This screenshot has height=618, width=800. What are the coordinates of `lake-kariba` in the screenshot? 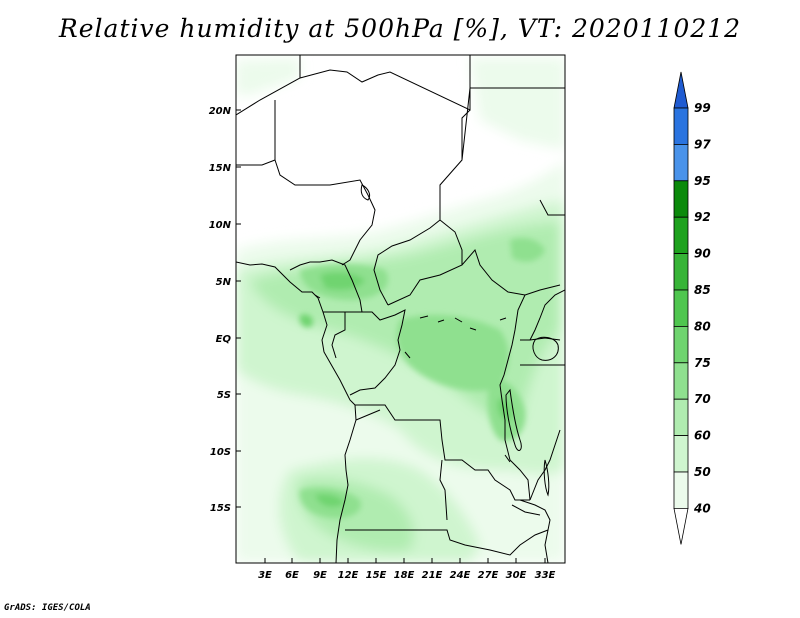 It's located at (526, 510).